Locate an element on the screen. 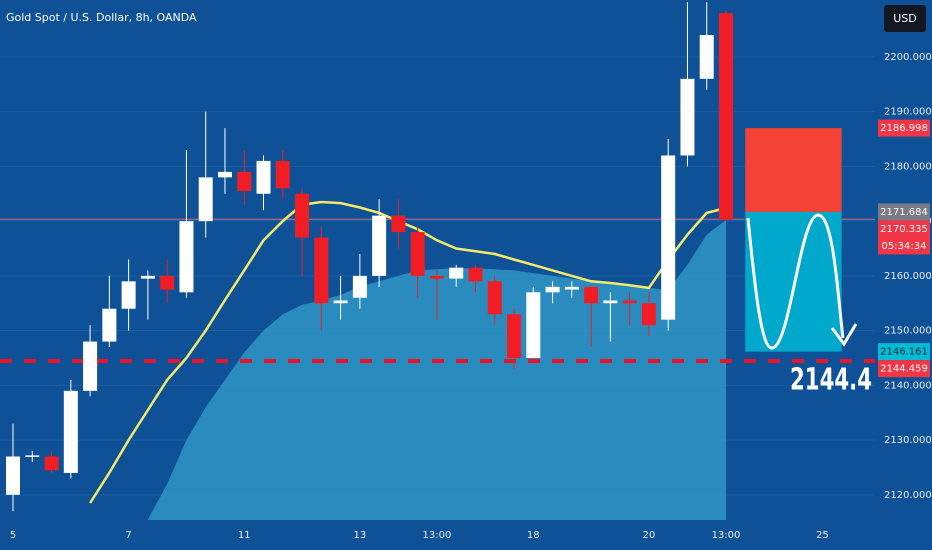 The width and height of the screenshot is (932, 550). price-tag-label: 2144.459 is located at coordinates (904, 369).